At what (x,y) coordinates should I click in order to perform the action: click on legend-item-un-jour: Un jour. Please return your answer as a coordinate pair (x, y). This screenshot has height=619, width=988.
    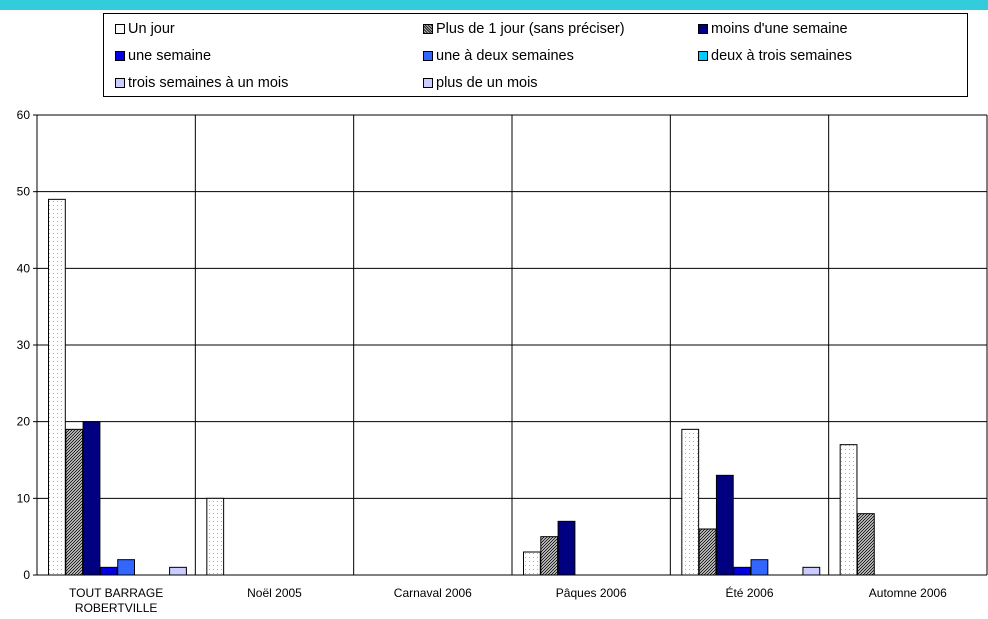
    Looking at the image, I should click on (145, 29).